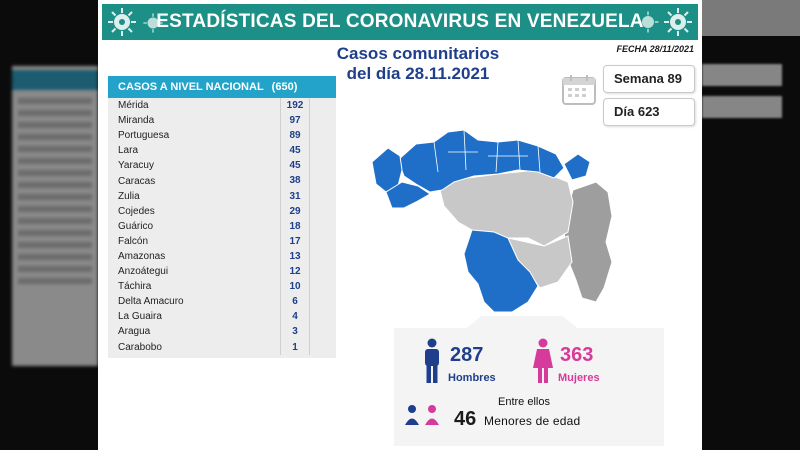  Describe the element at coordinates (142, 256) in the screenshot. I see `state-name: Amazonas` at that location.